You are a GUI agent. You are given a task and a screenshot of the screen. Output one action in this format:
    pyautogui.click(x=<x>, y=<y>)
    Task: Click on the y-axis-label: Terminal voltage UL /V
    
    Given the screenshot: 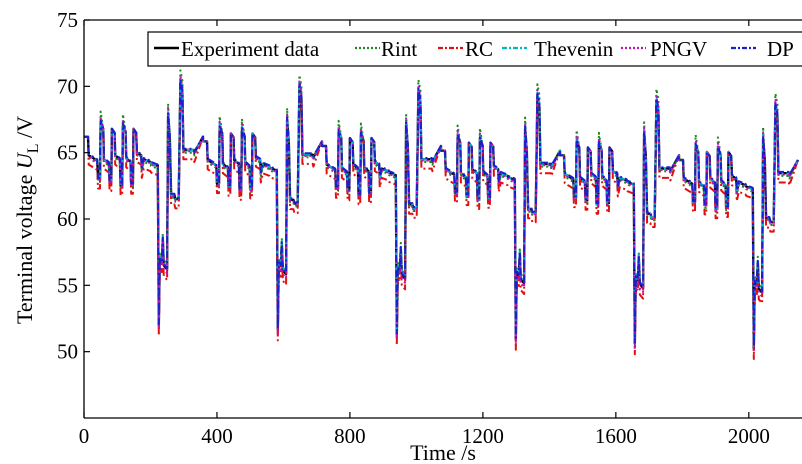 What is the action you would take?
    pyautogui.click(x=27, y=220)
    